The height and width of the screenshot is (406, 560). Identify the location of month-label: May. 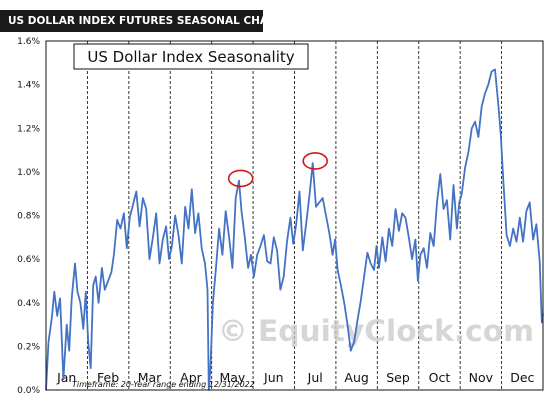
(232, 377).